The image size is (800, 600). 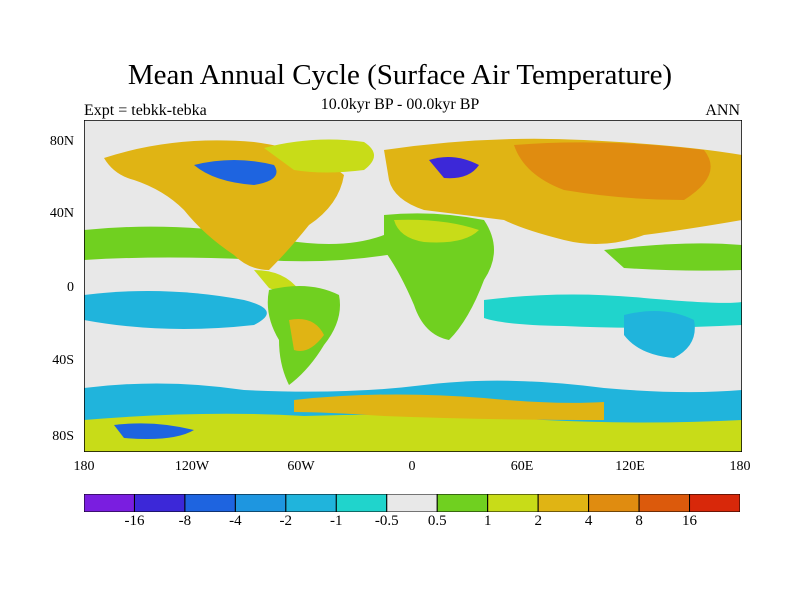 I want to click on lon-label-0: 0, so click(x=412, y=466).